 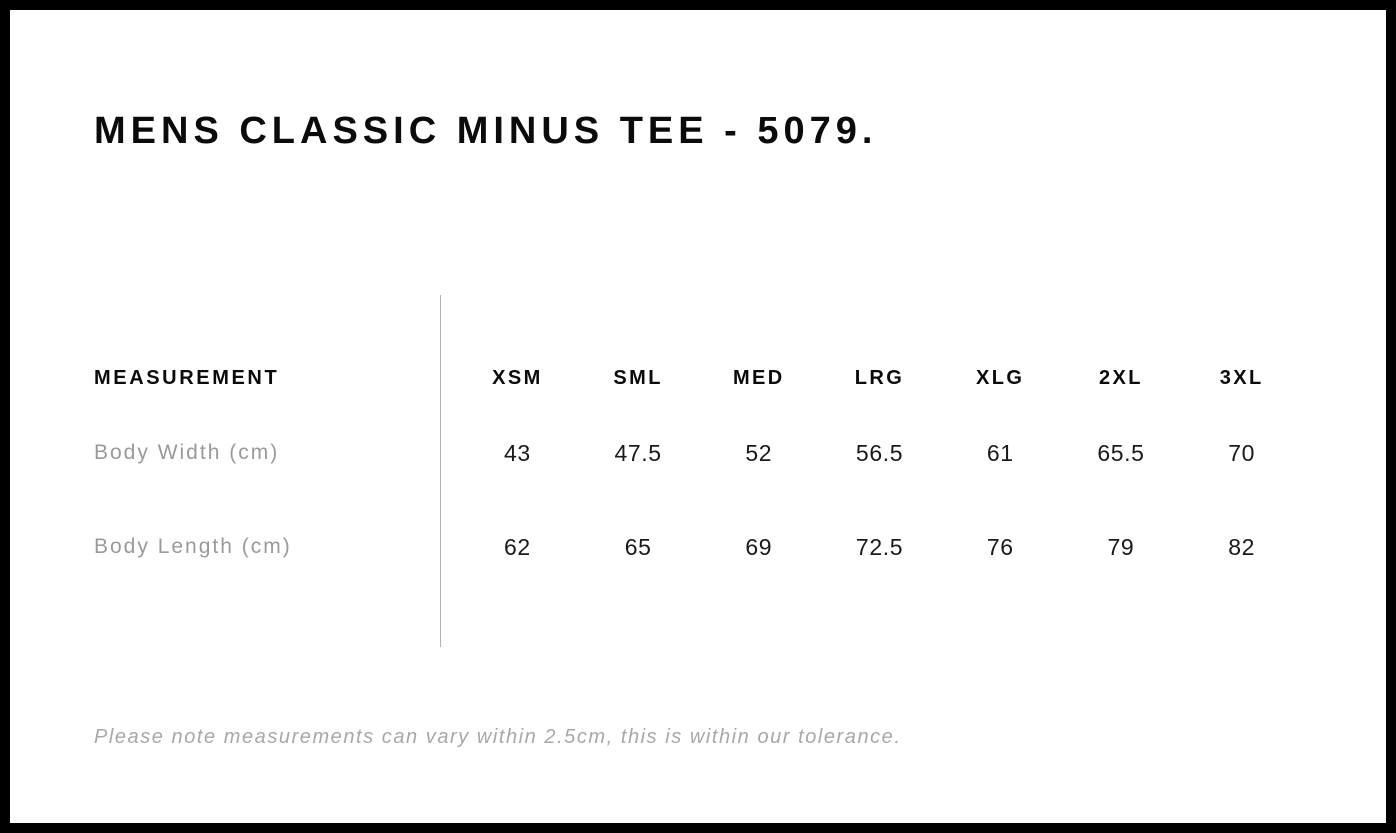 I want to click on column-header-xsm: XSM, so click(x=517, y=377).